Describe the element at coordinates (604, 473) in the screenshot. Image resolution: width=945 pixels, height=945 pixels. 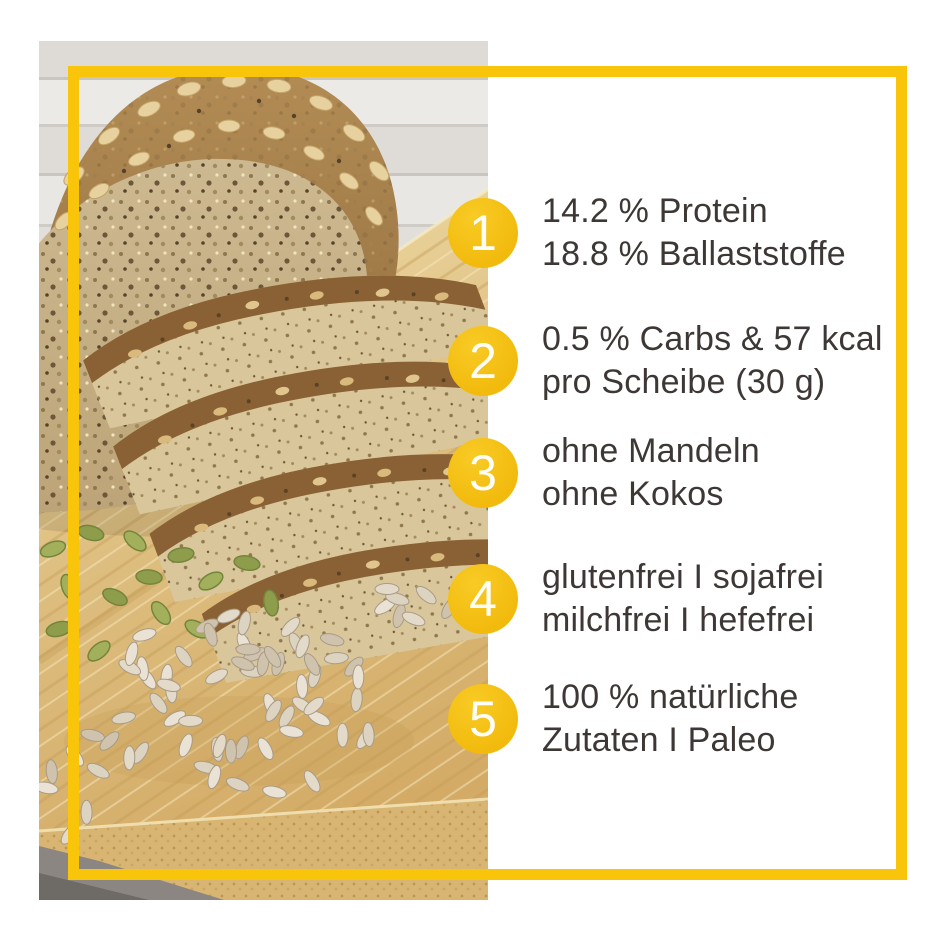
I see `feature-item-3: 3 ohne Mandeln ohne Kokos` at that location.